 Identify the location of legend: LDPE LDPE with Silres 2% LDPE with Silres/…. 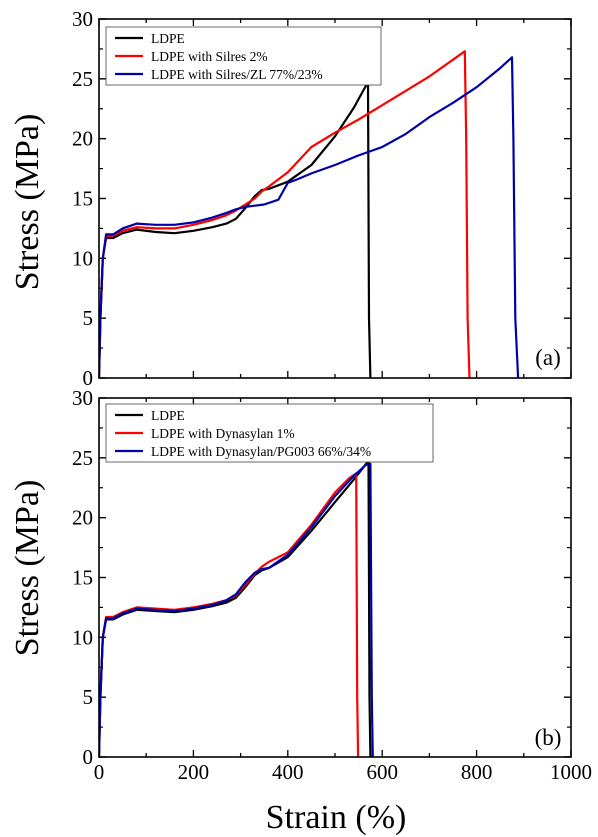
(243, 56).